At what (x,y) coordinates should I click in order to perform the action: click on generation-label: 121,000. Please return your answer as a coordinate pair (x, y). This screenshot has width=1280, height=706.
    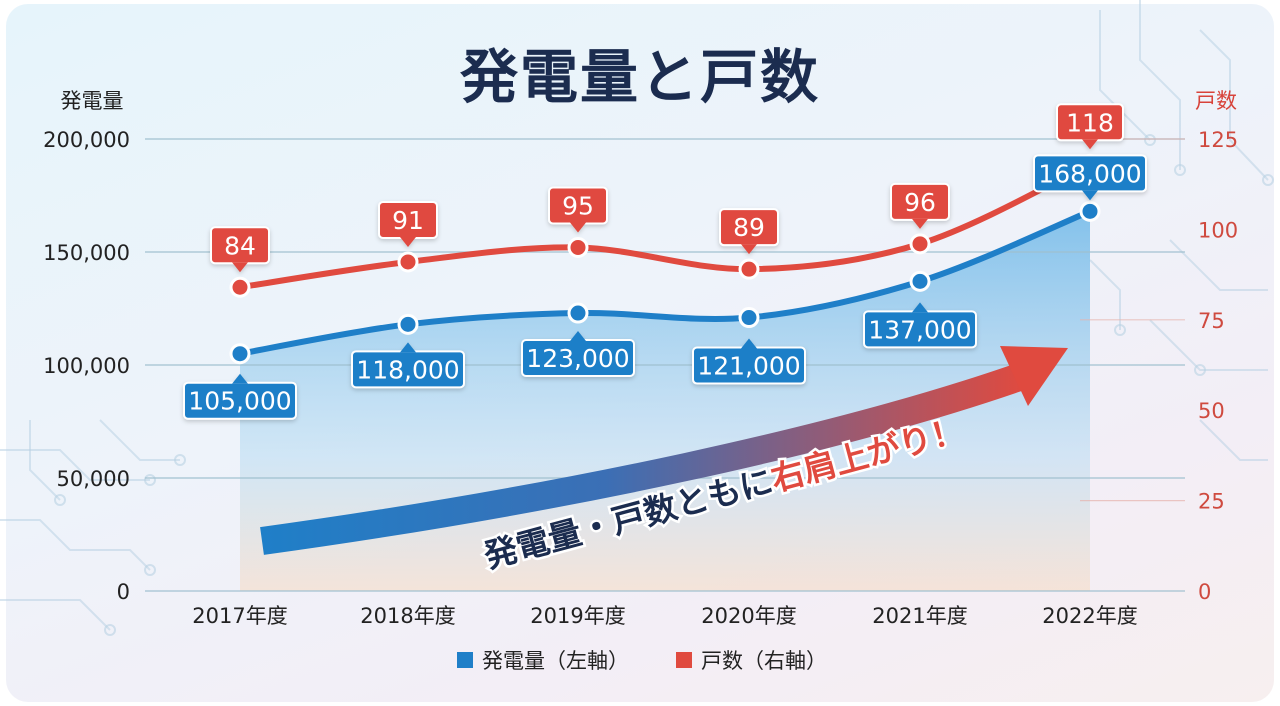
    Looking at the image, I should click on (749, 361).